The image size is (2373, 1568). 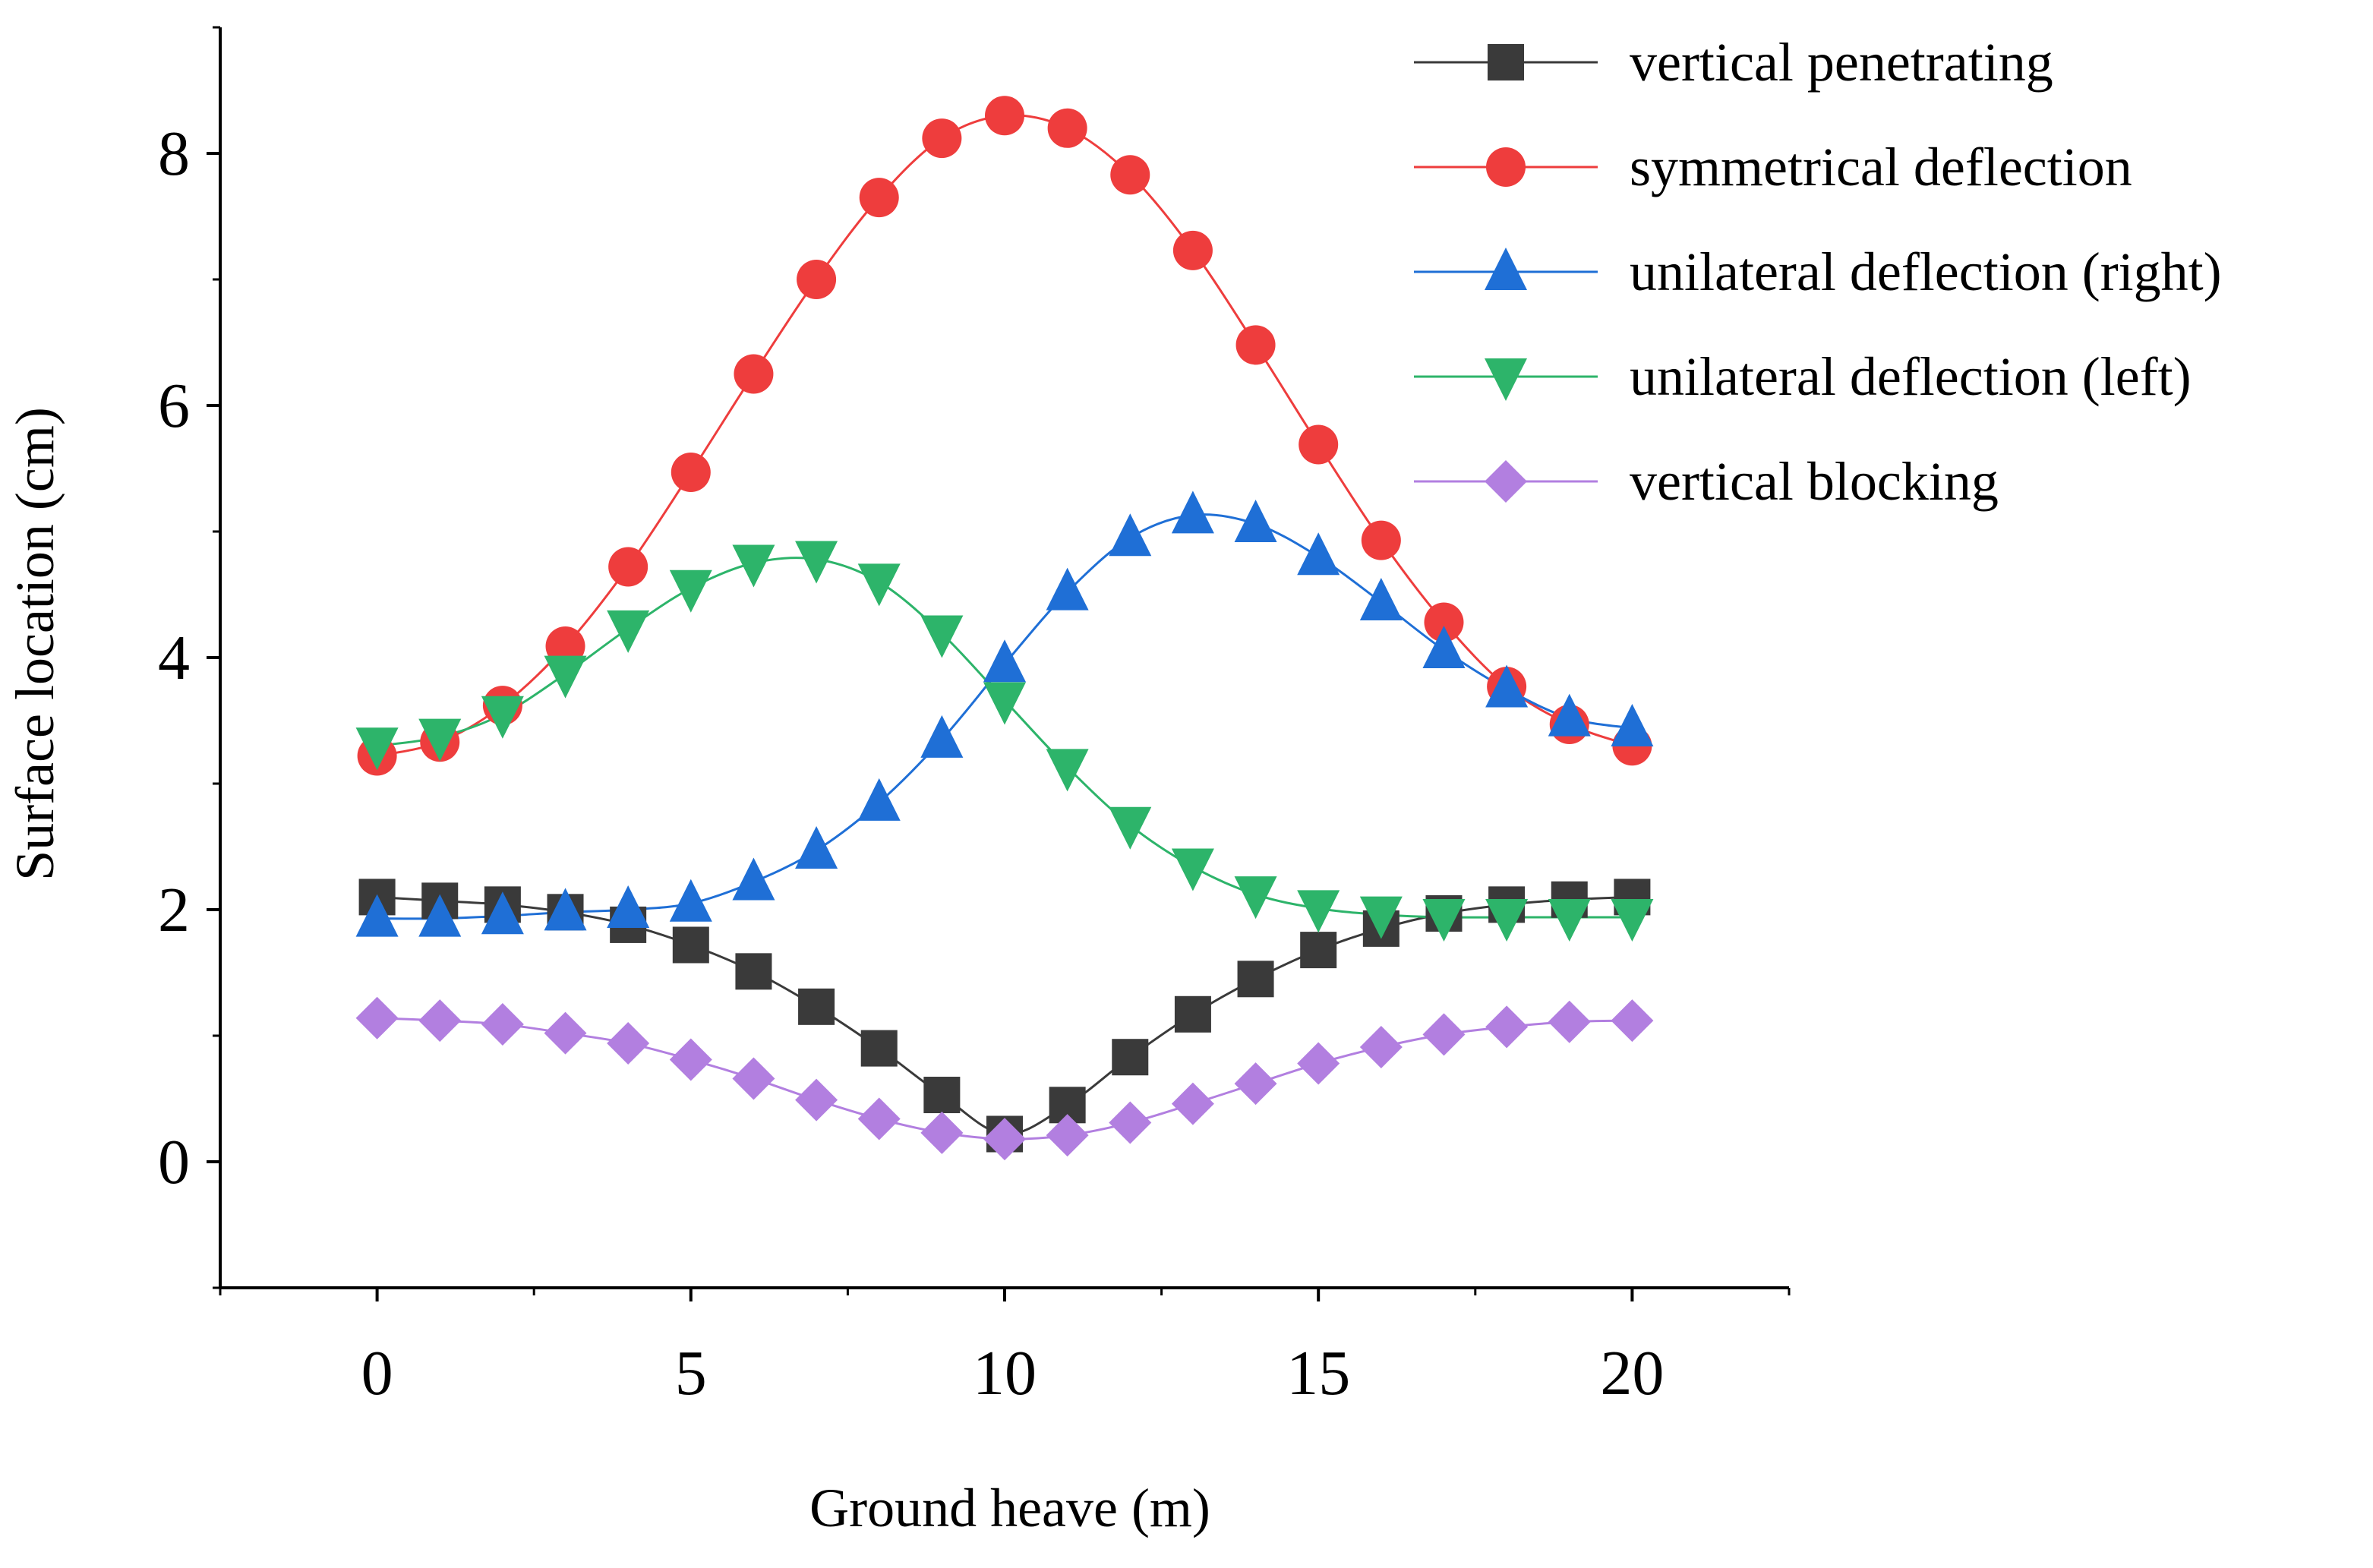 I want to click on legend-item: vertical penetrating, so click(x=1734, y=63).